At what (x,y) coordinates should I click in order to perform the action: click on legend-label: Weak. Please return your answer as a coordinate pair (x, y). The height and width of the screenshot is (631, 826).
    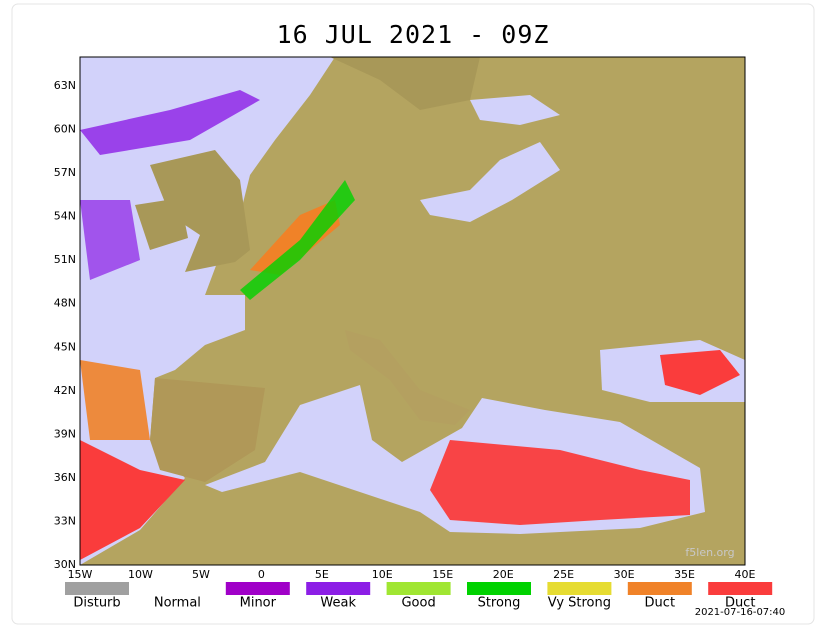
    Looking at the image, I should click on (338, 603).